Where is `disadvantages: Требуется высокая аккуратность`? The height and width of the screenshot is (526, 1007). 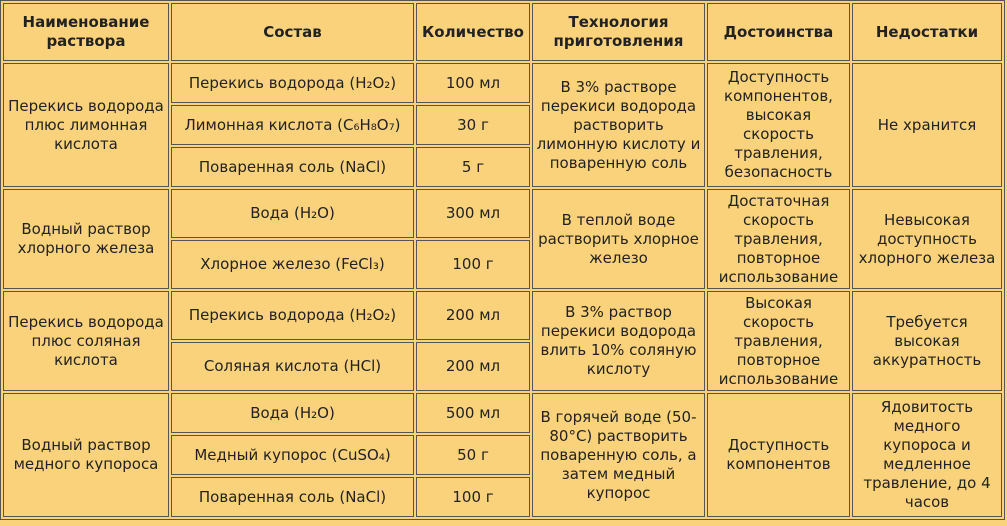
disadvantages: Требуется высокая аккуратность is located at coordinates (927, 341).